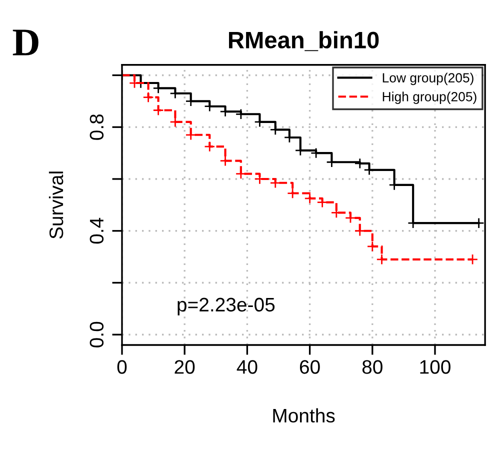 This screenshot has width=488, height=460. I want to click on x-tick-label: 80, so click(372, 367).